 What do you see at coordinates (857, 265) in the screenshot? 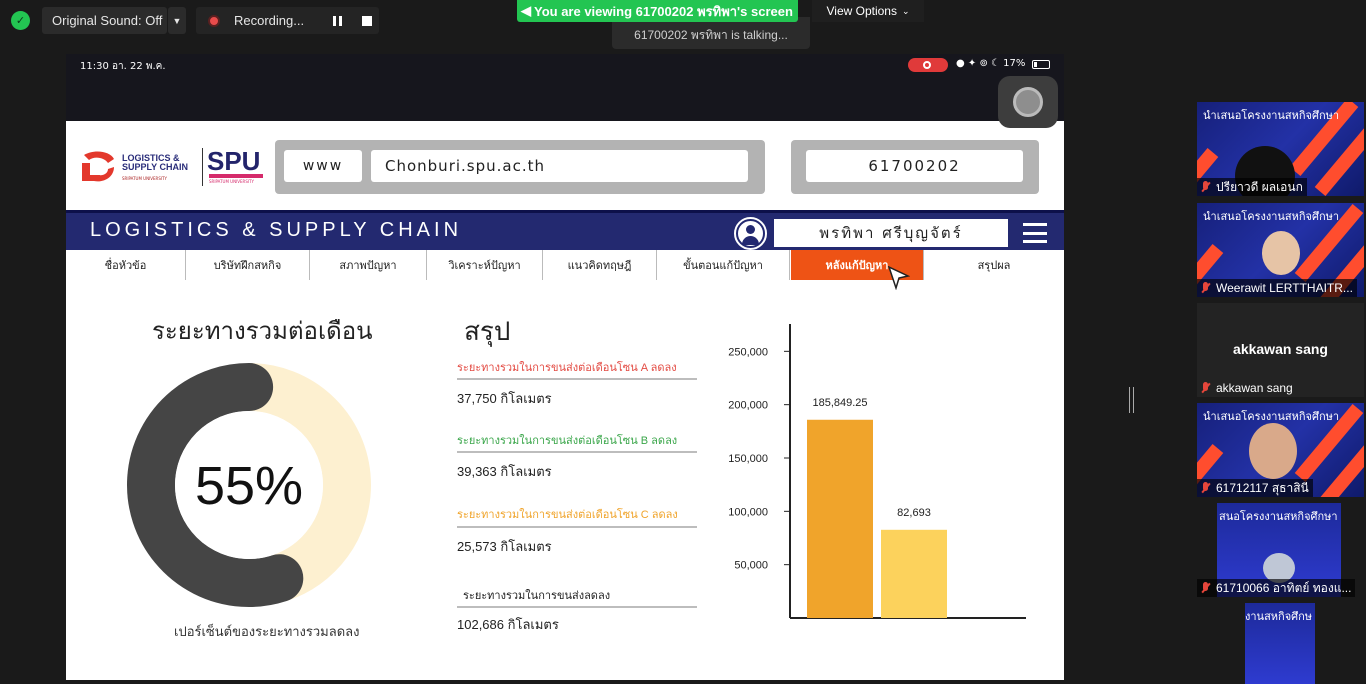
I see `tab-after-solution: หลังแก้ปัญหา` at bounding box center [857, 265].